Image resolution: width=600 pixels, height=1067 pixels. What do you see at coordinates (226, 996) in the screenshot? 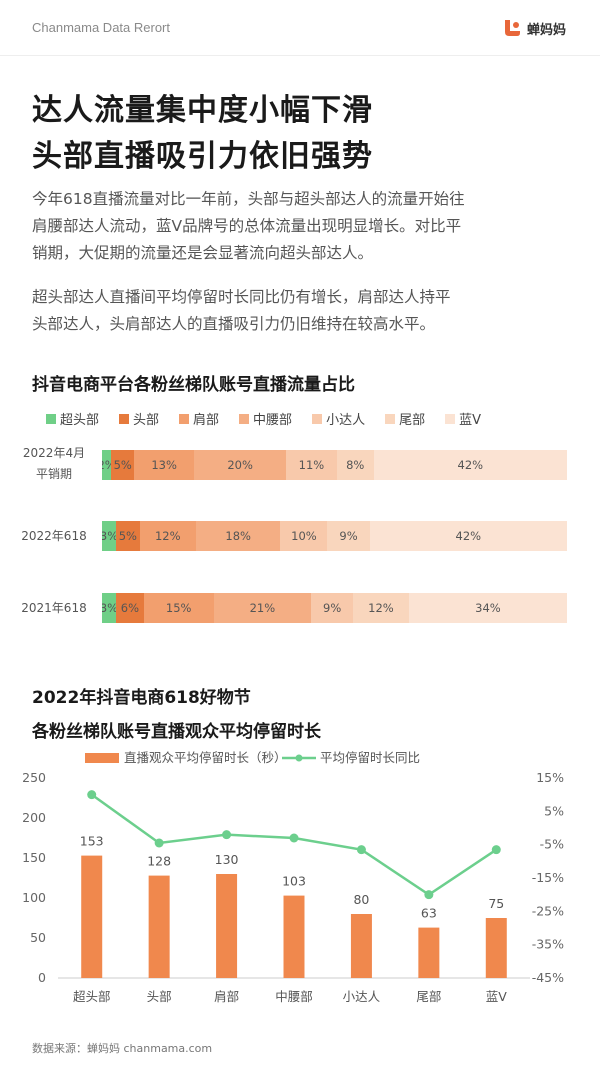
I see `x-tick-label: 肩部` at bounding box center [226, 996].